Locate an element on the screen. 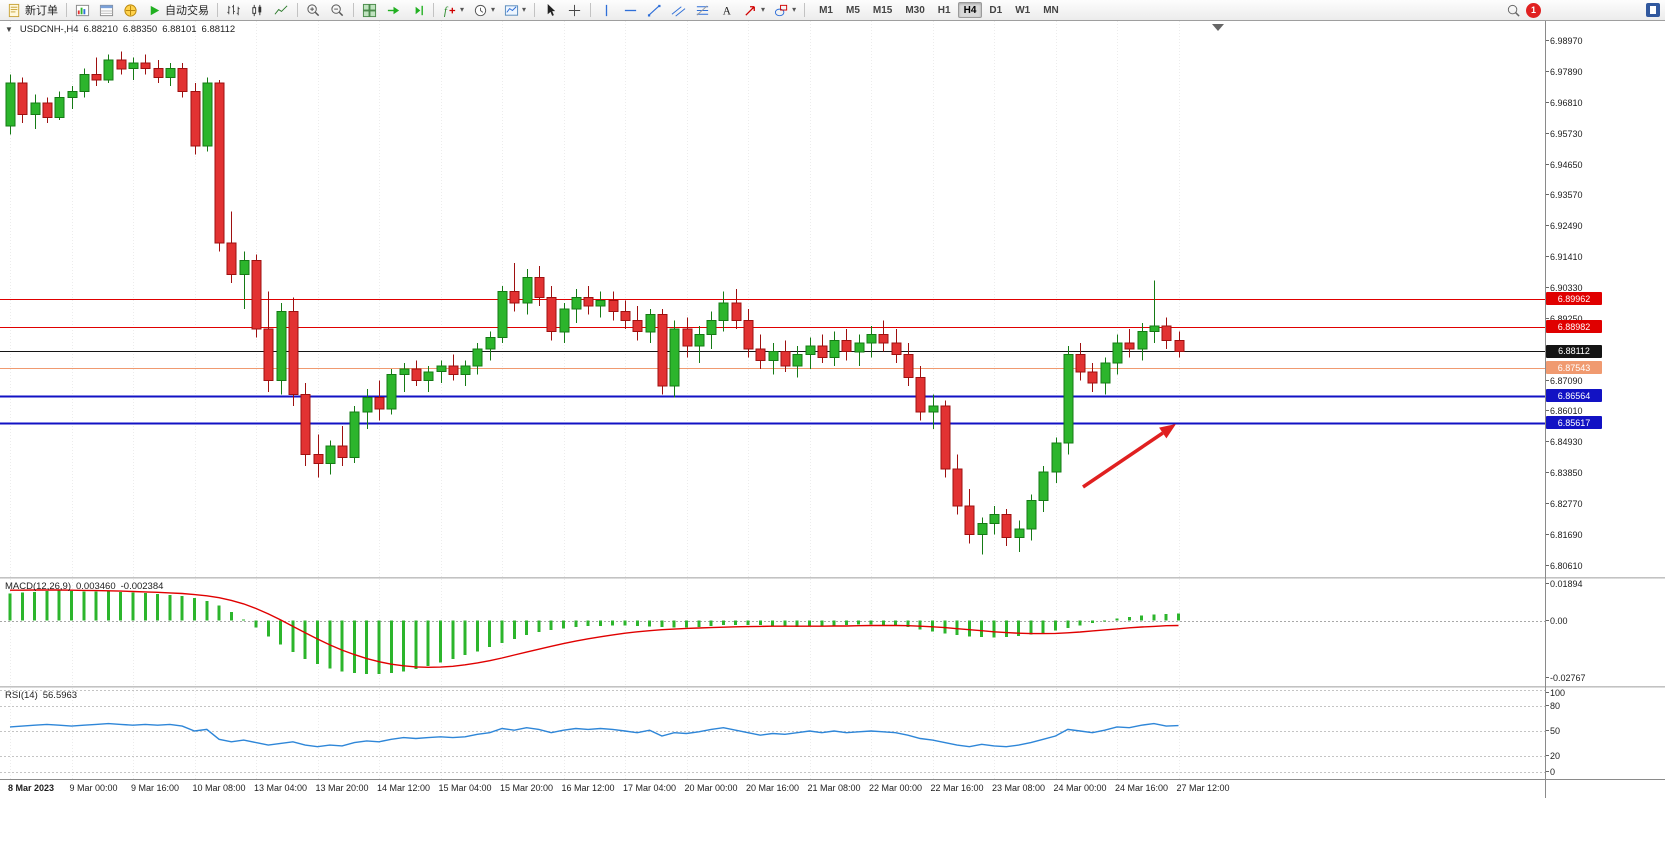  line-chart-button is located at coordinates (281, 10).